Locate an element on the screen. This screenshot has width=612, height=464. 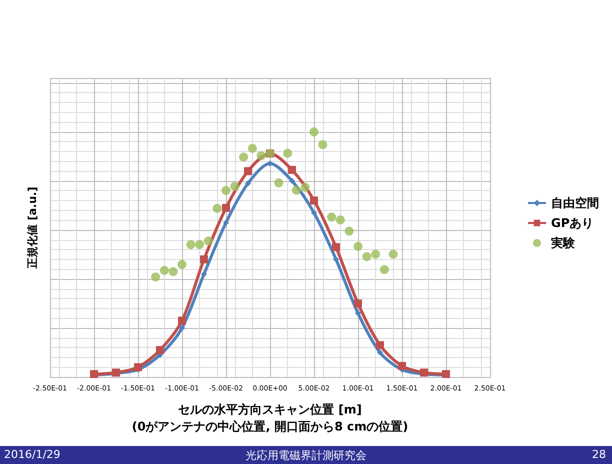
text: 2016/1/29 is located at coordinates (32, 454).